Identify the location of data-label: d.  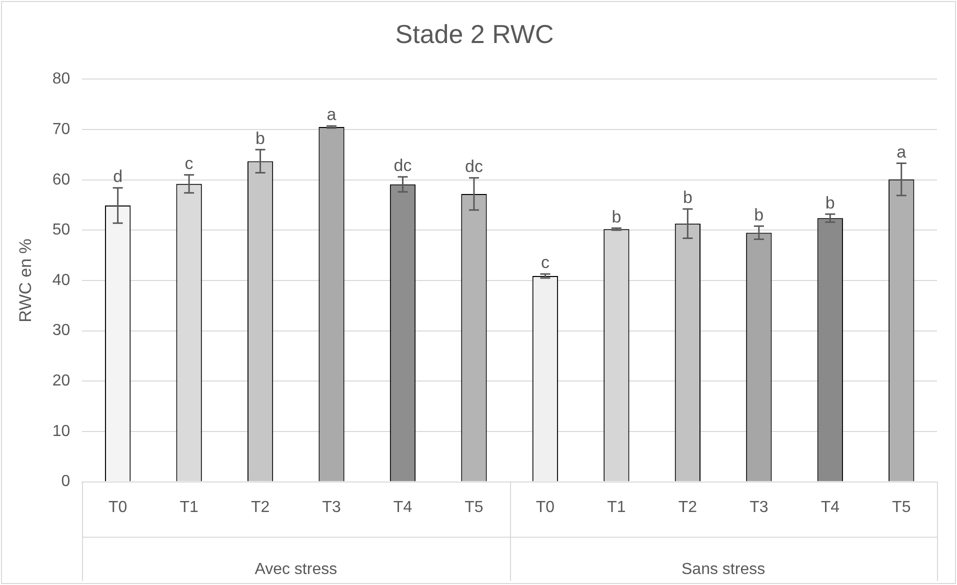
(118, 176).